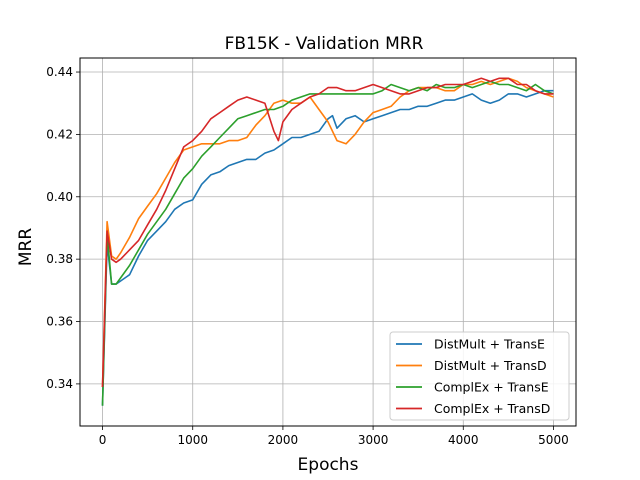  What do you see at coordinates (283, 440) in the screenshot?
I see `x-tick-label: 2000` at bounding box center [283, 440].